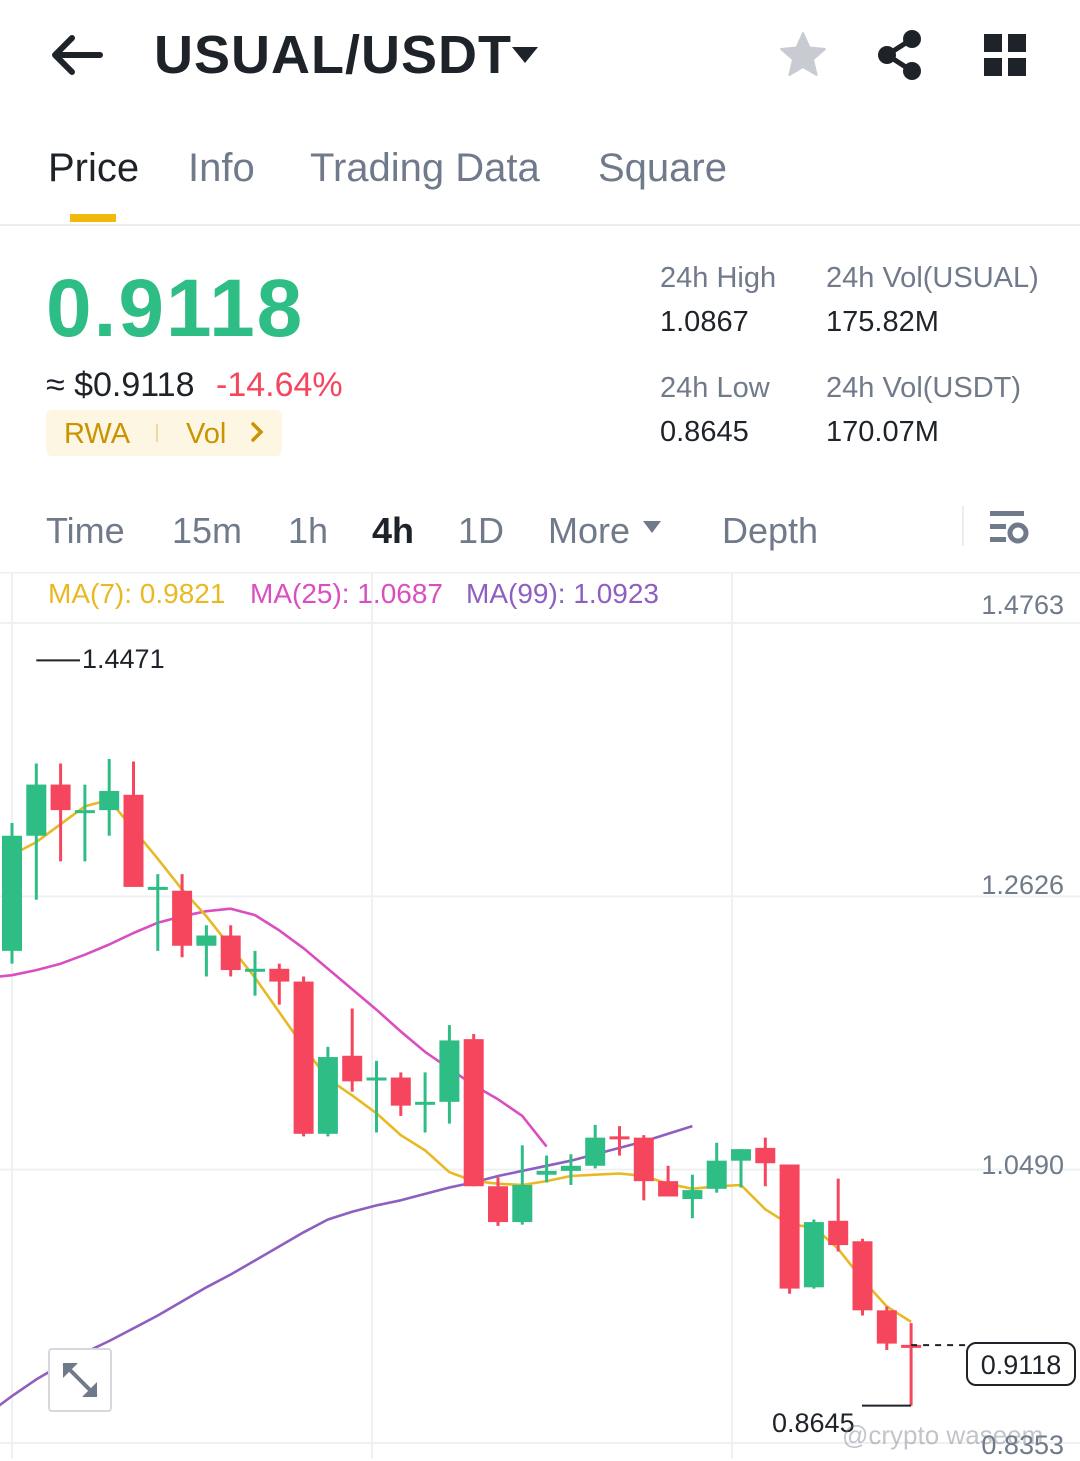  Describe the element at coordinates (123, 659) in the screenshot. I see `highest-price-marker: 1.4471` at that location.